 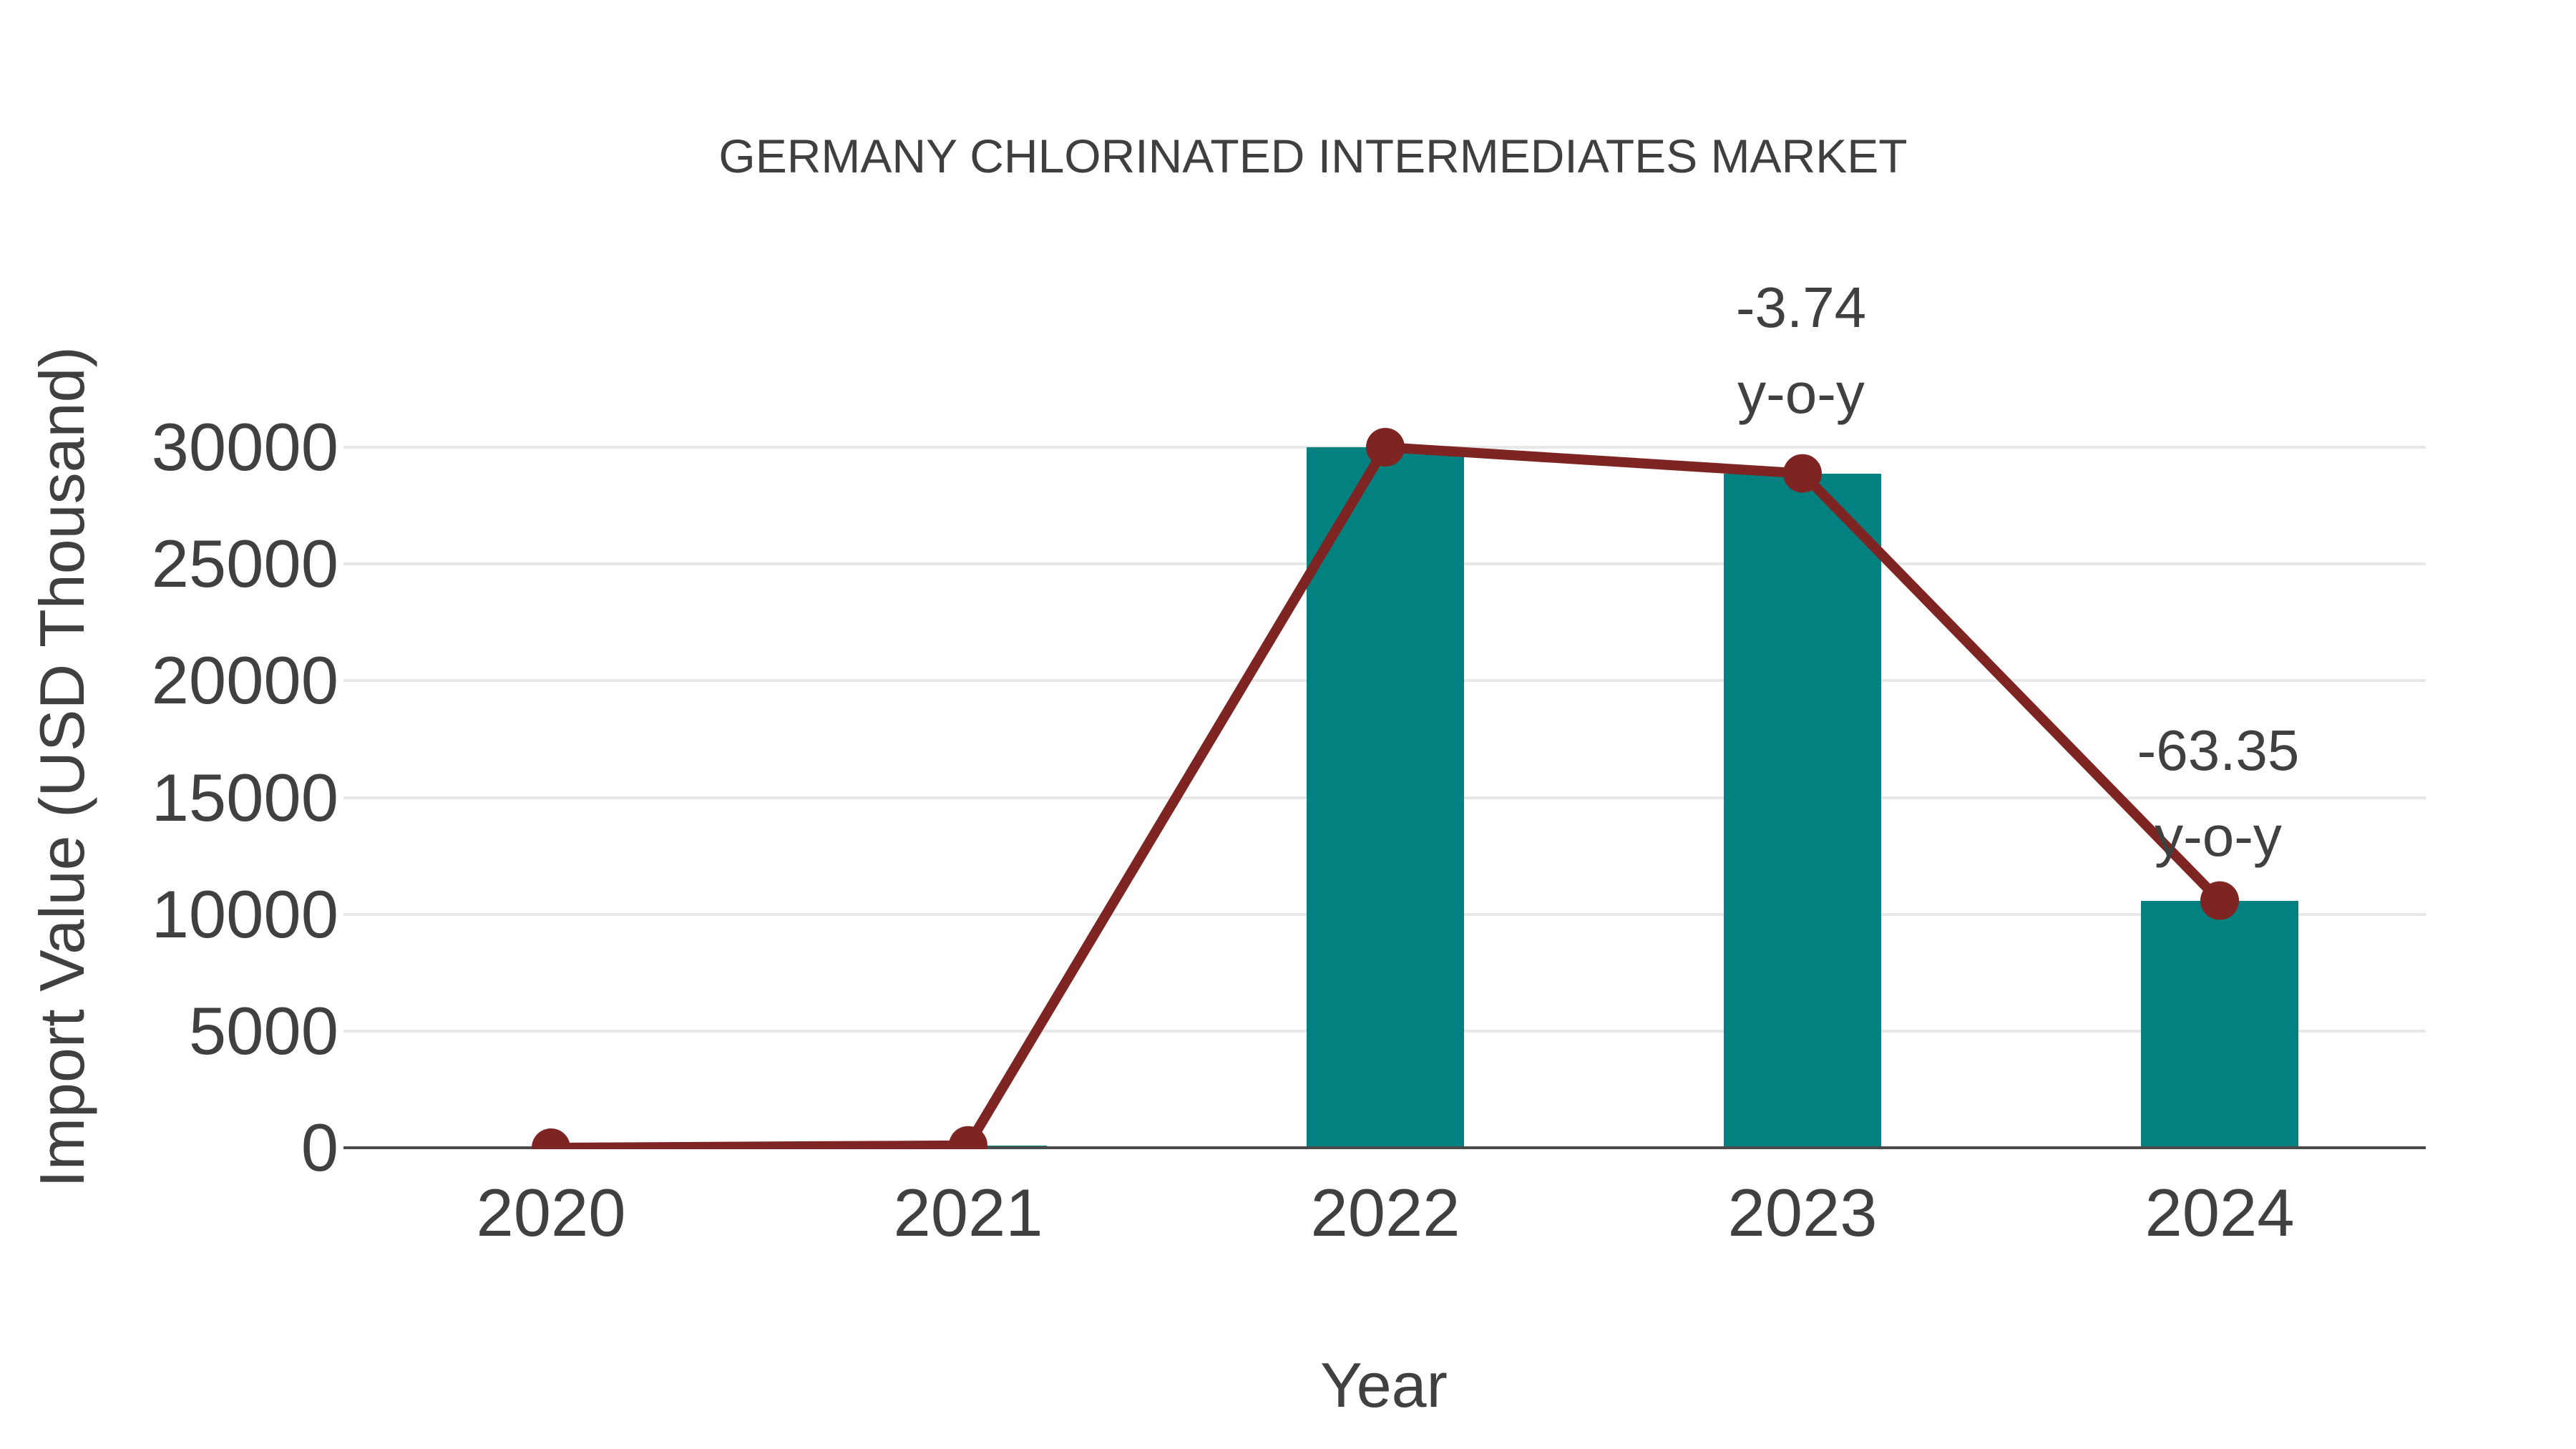 I want to click on bar-2024, so click(x=2219, y=1024).